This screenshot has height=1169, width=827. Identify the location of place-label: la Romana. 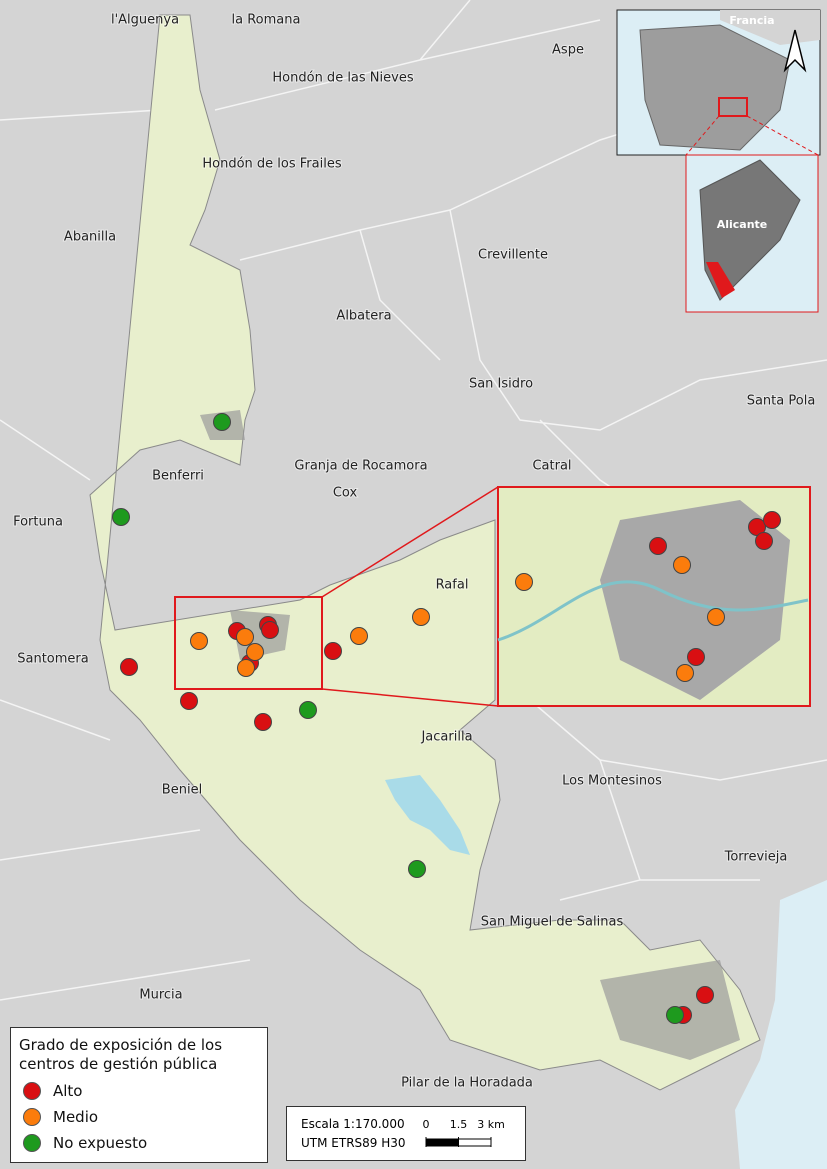
(266, 20).